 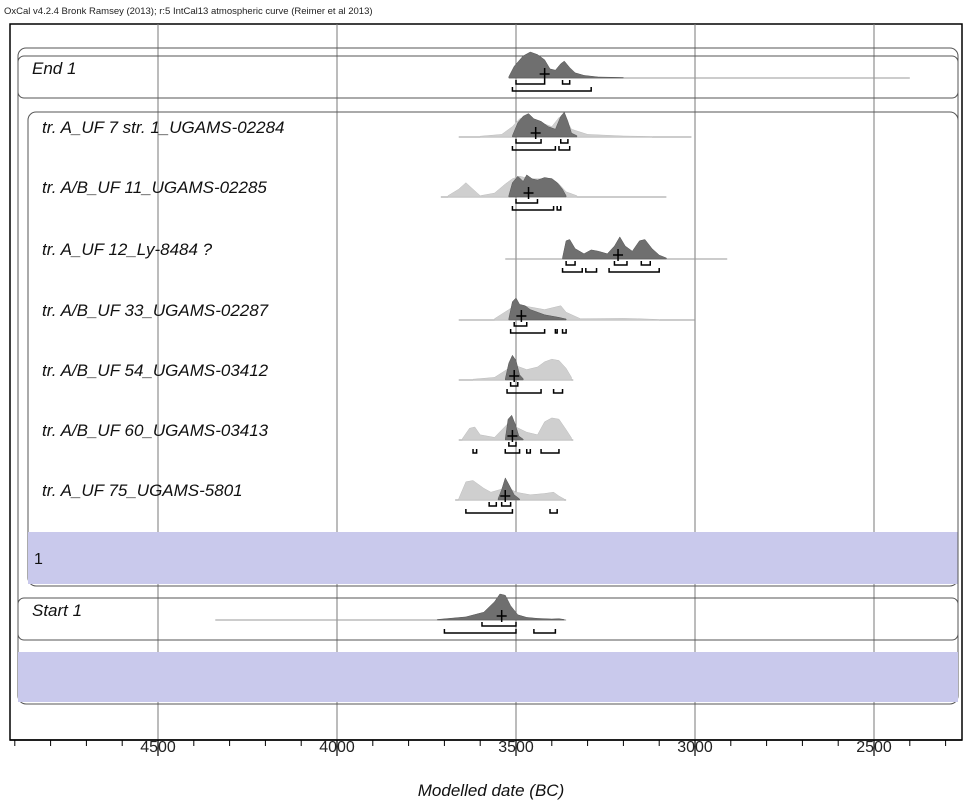 What do you see at coordinates (54, 68) in the screenshot?
I see `row-label-0: End 1` at bounding box center [54, 68].